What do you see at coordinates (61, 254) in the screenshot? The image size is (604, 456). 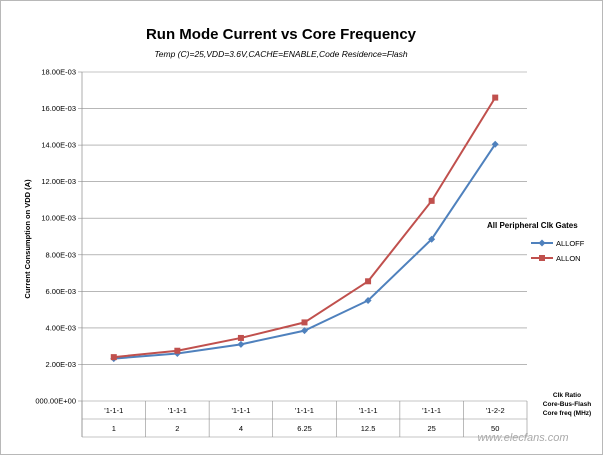 I see `y-tick-label: 8.00E-03` at bounding box center [61, 254].